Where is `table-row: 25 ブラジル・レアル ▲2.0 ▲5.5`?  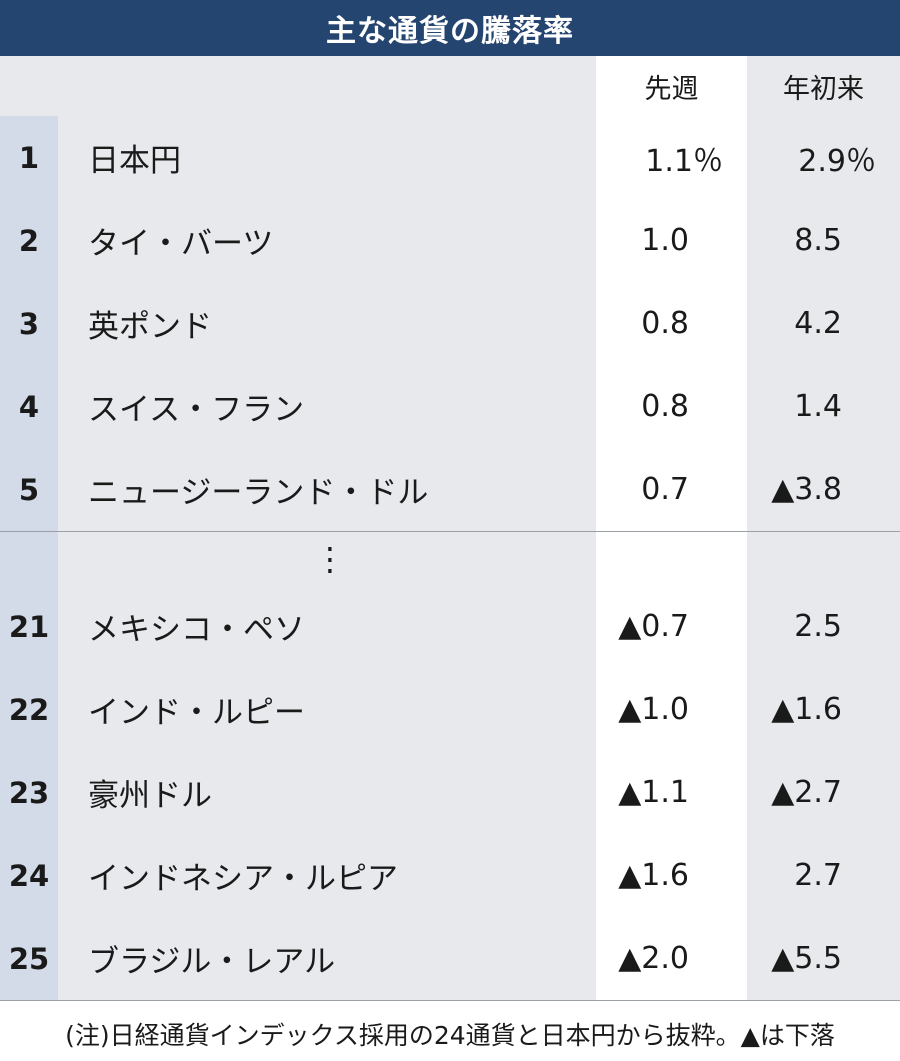
table-row: 25 ブラジル・レアル ▲2.0 ▲5.5 is located at coordinates (450, 958).